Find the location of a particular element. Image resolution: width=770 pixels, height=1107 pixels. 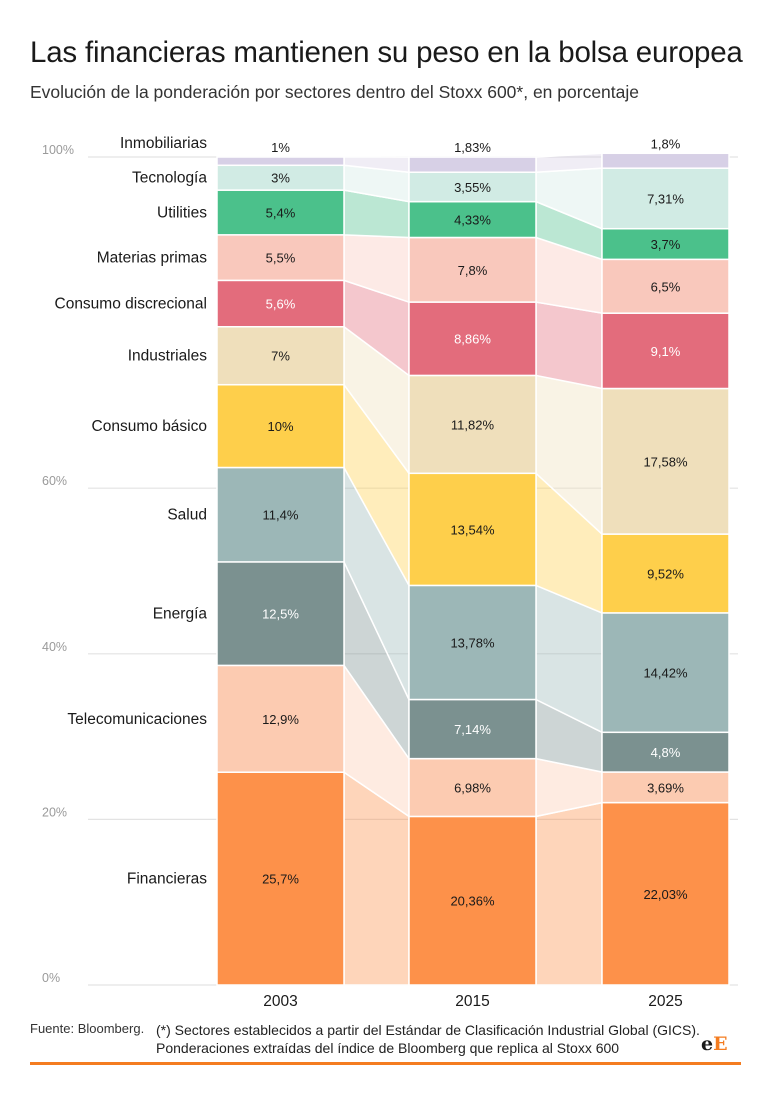

data-label: 4,33% is located at coordinates (472, 220).